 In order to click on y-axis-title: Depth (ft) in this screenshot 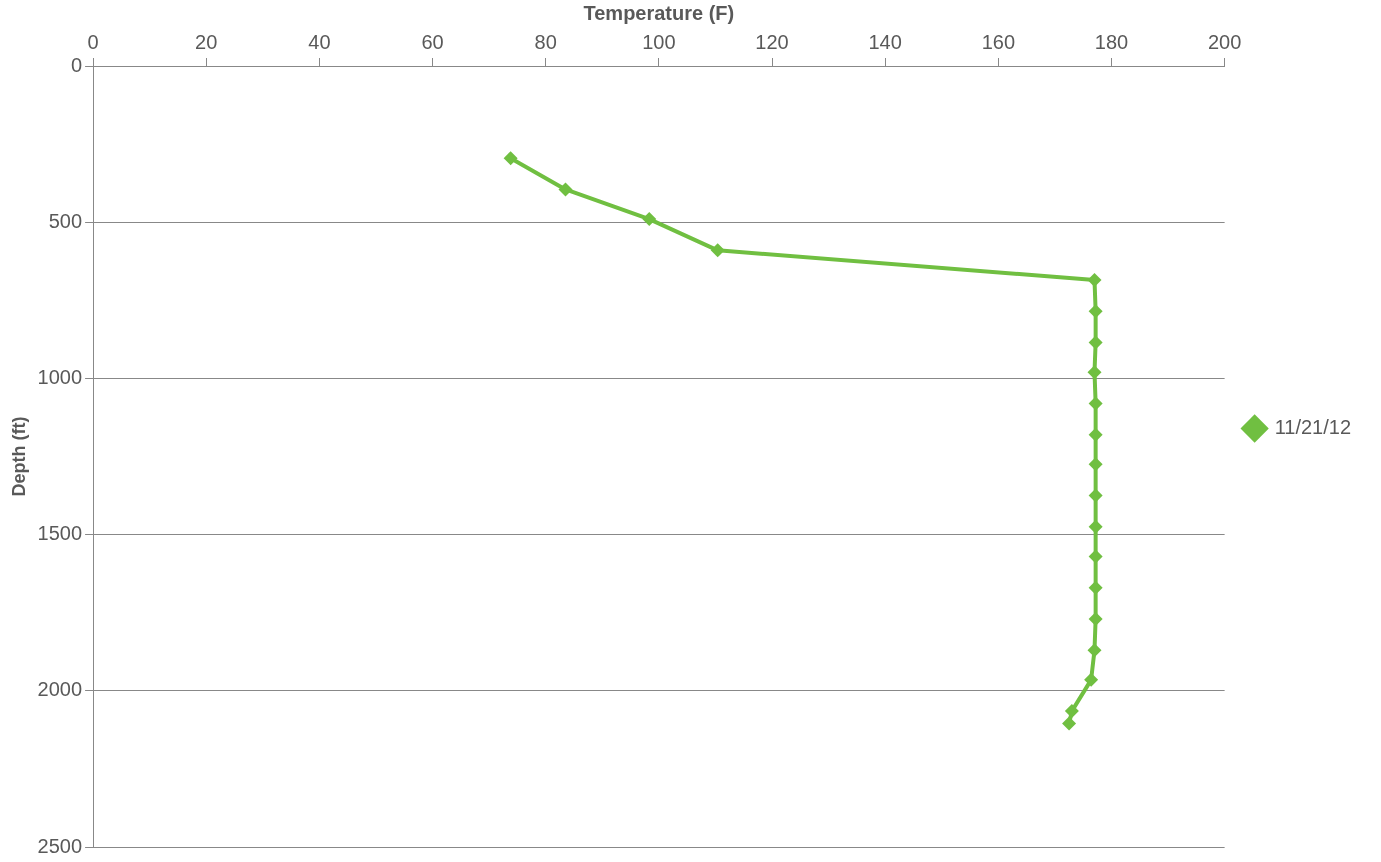, I will do `click(18, 456)`.